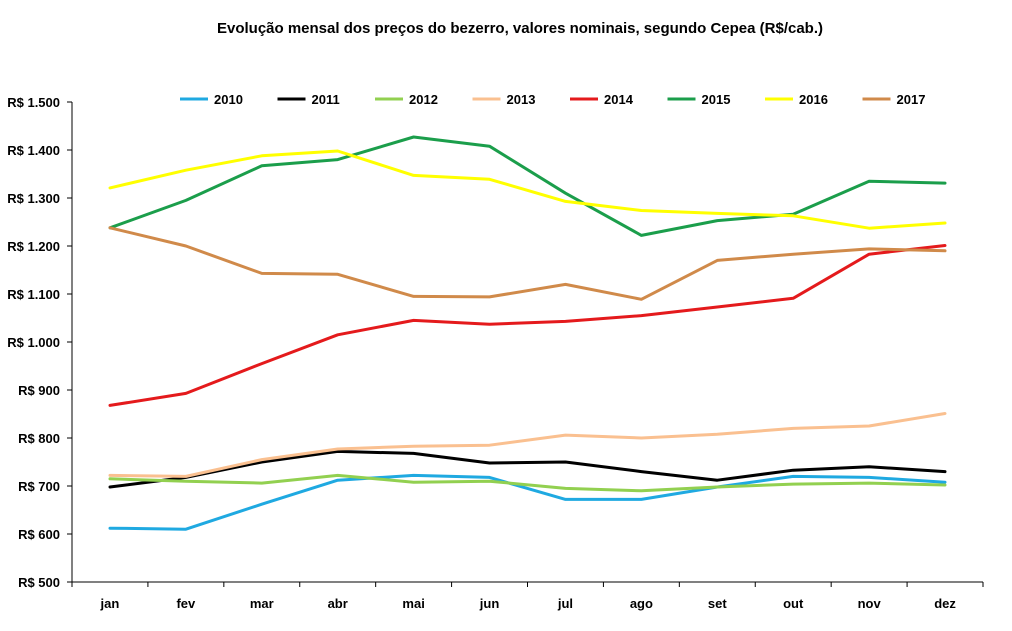 This screenshot has height=631, width=1012. Describe the element at coordinates (326, 99) in the screenshot. I see `legend-label: 2011` at that location.